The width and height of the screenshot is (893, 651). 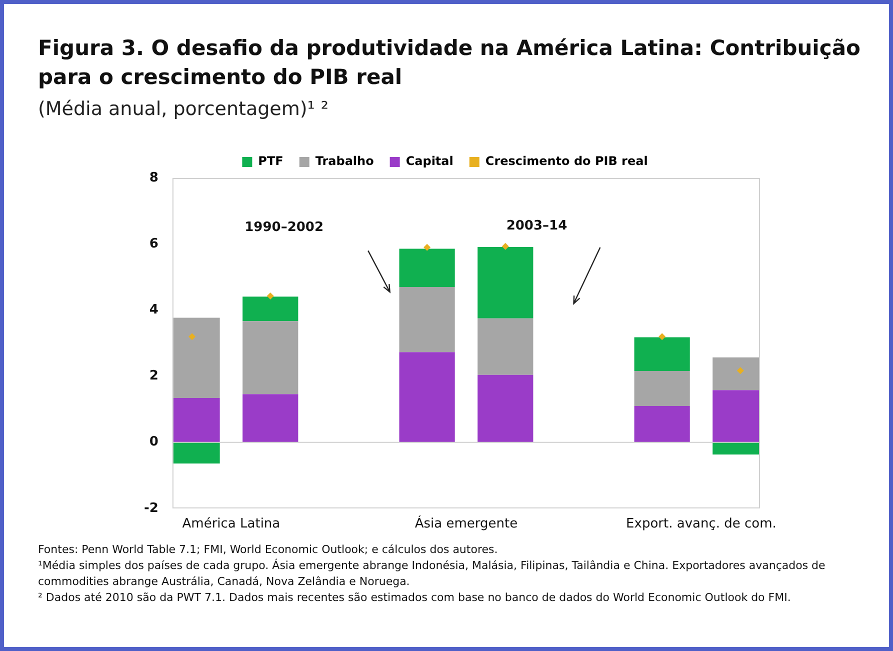 What do you see at coordinates (153, 178) in the screenshot?
I see `y-tick-label: 8` at bounding box center [153, 178].